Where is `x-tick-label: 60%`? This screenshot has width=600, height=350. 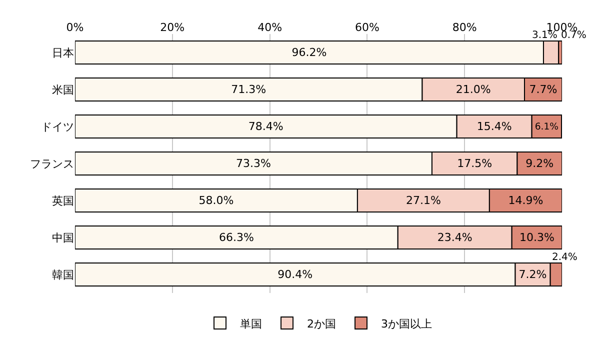
x-tick-label: 60% is located at coordinates (367, 27).